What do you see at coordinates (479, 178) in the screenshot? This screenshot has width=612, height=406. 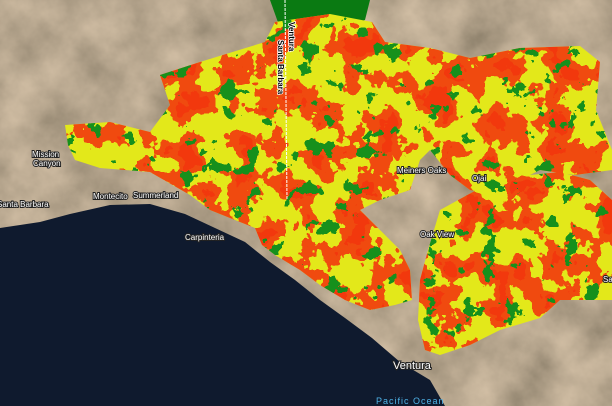 I see `place-label: Ojai` at bounding box center [479, 178].